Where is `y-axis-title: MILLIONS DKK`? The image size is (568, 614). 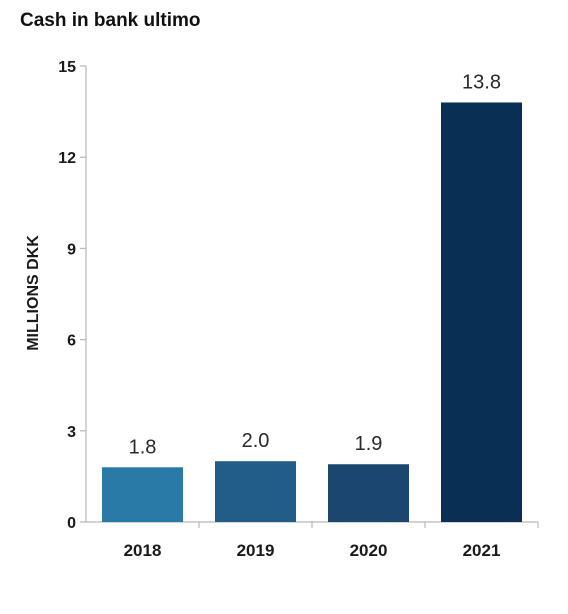
y-axis-title: MILLIONS DKK is located at coordinates (33, 293).